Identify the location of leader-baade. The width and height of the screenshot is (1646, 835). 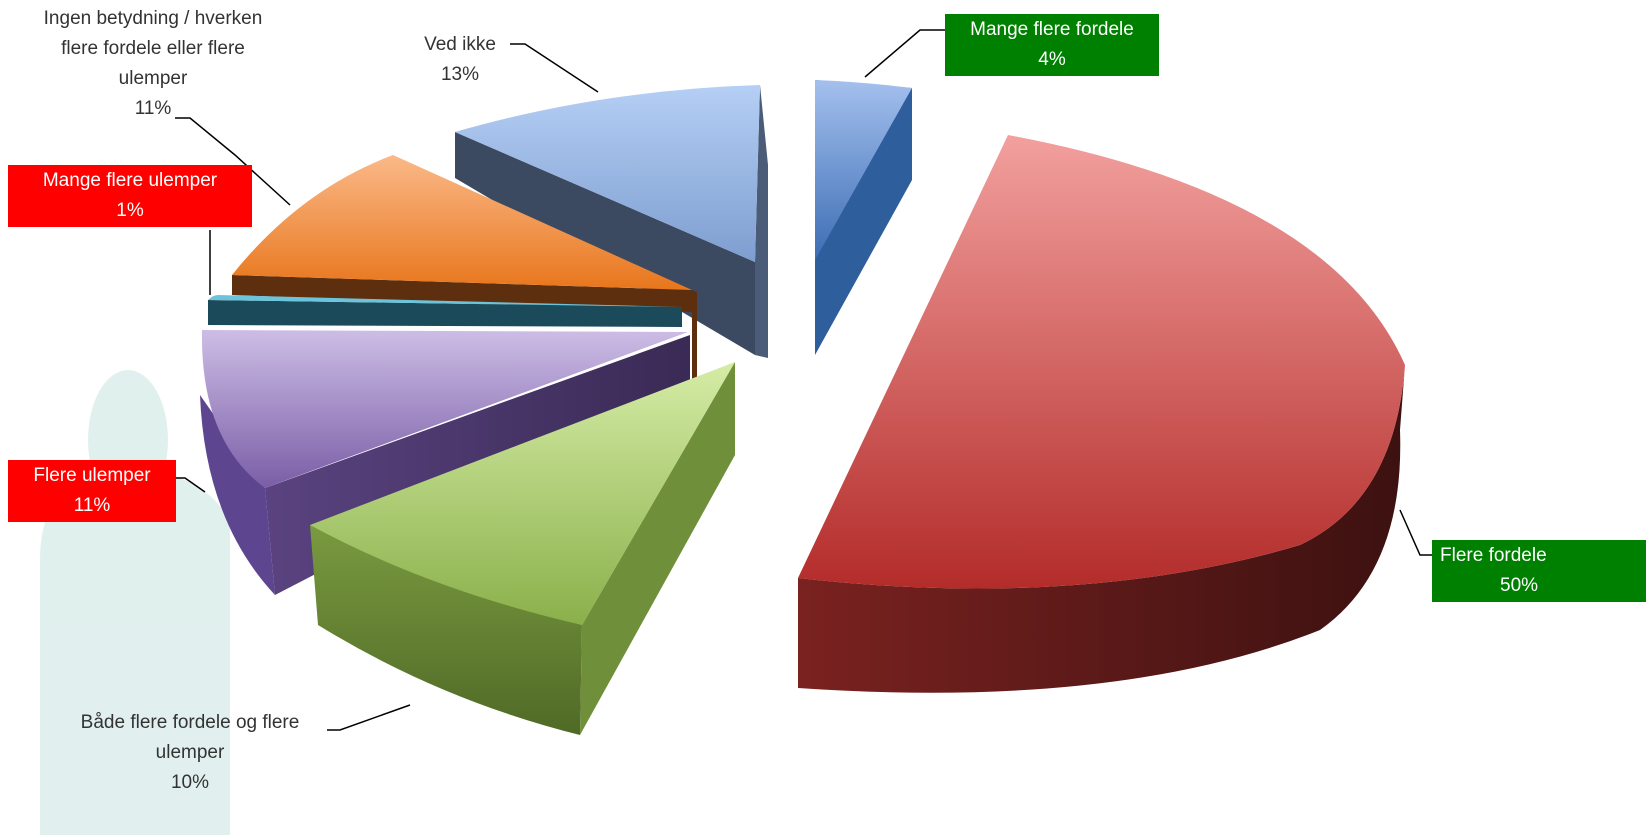
(369, 717).